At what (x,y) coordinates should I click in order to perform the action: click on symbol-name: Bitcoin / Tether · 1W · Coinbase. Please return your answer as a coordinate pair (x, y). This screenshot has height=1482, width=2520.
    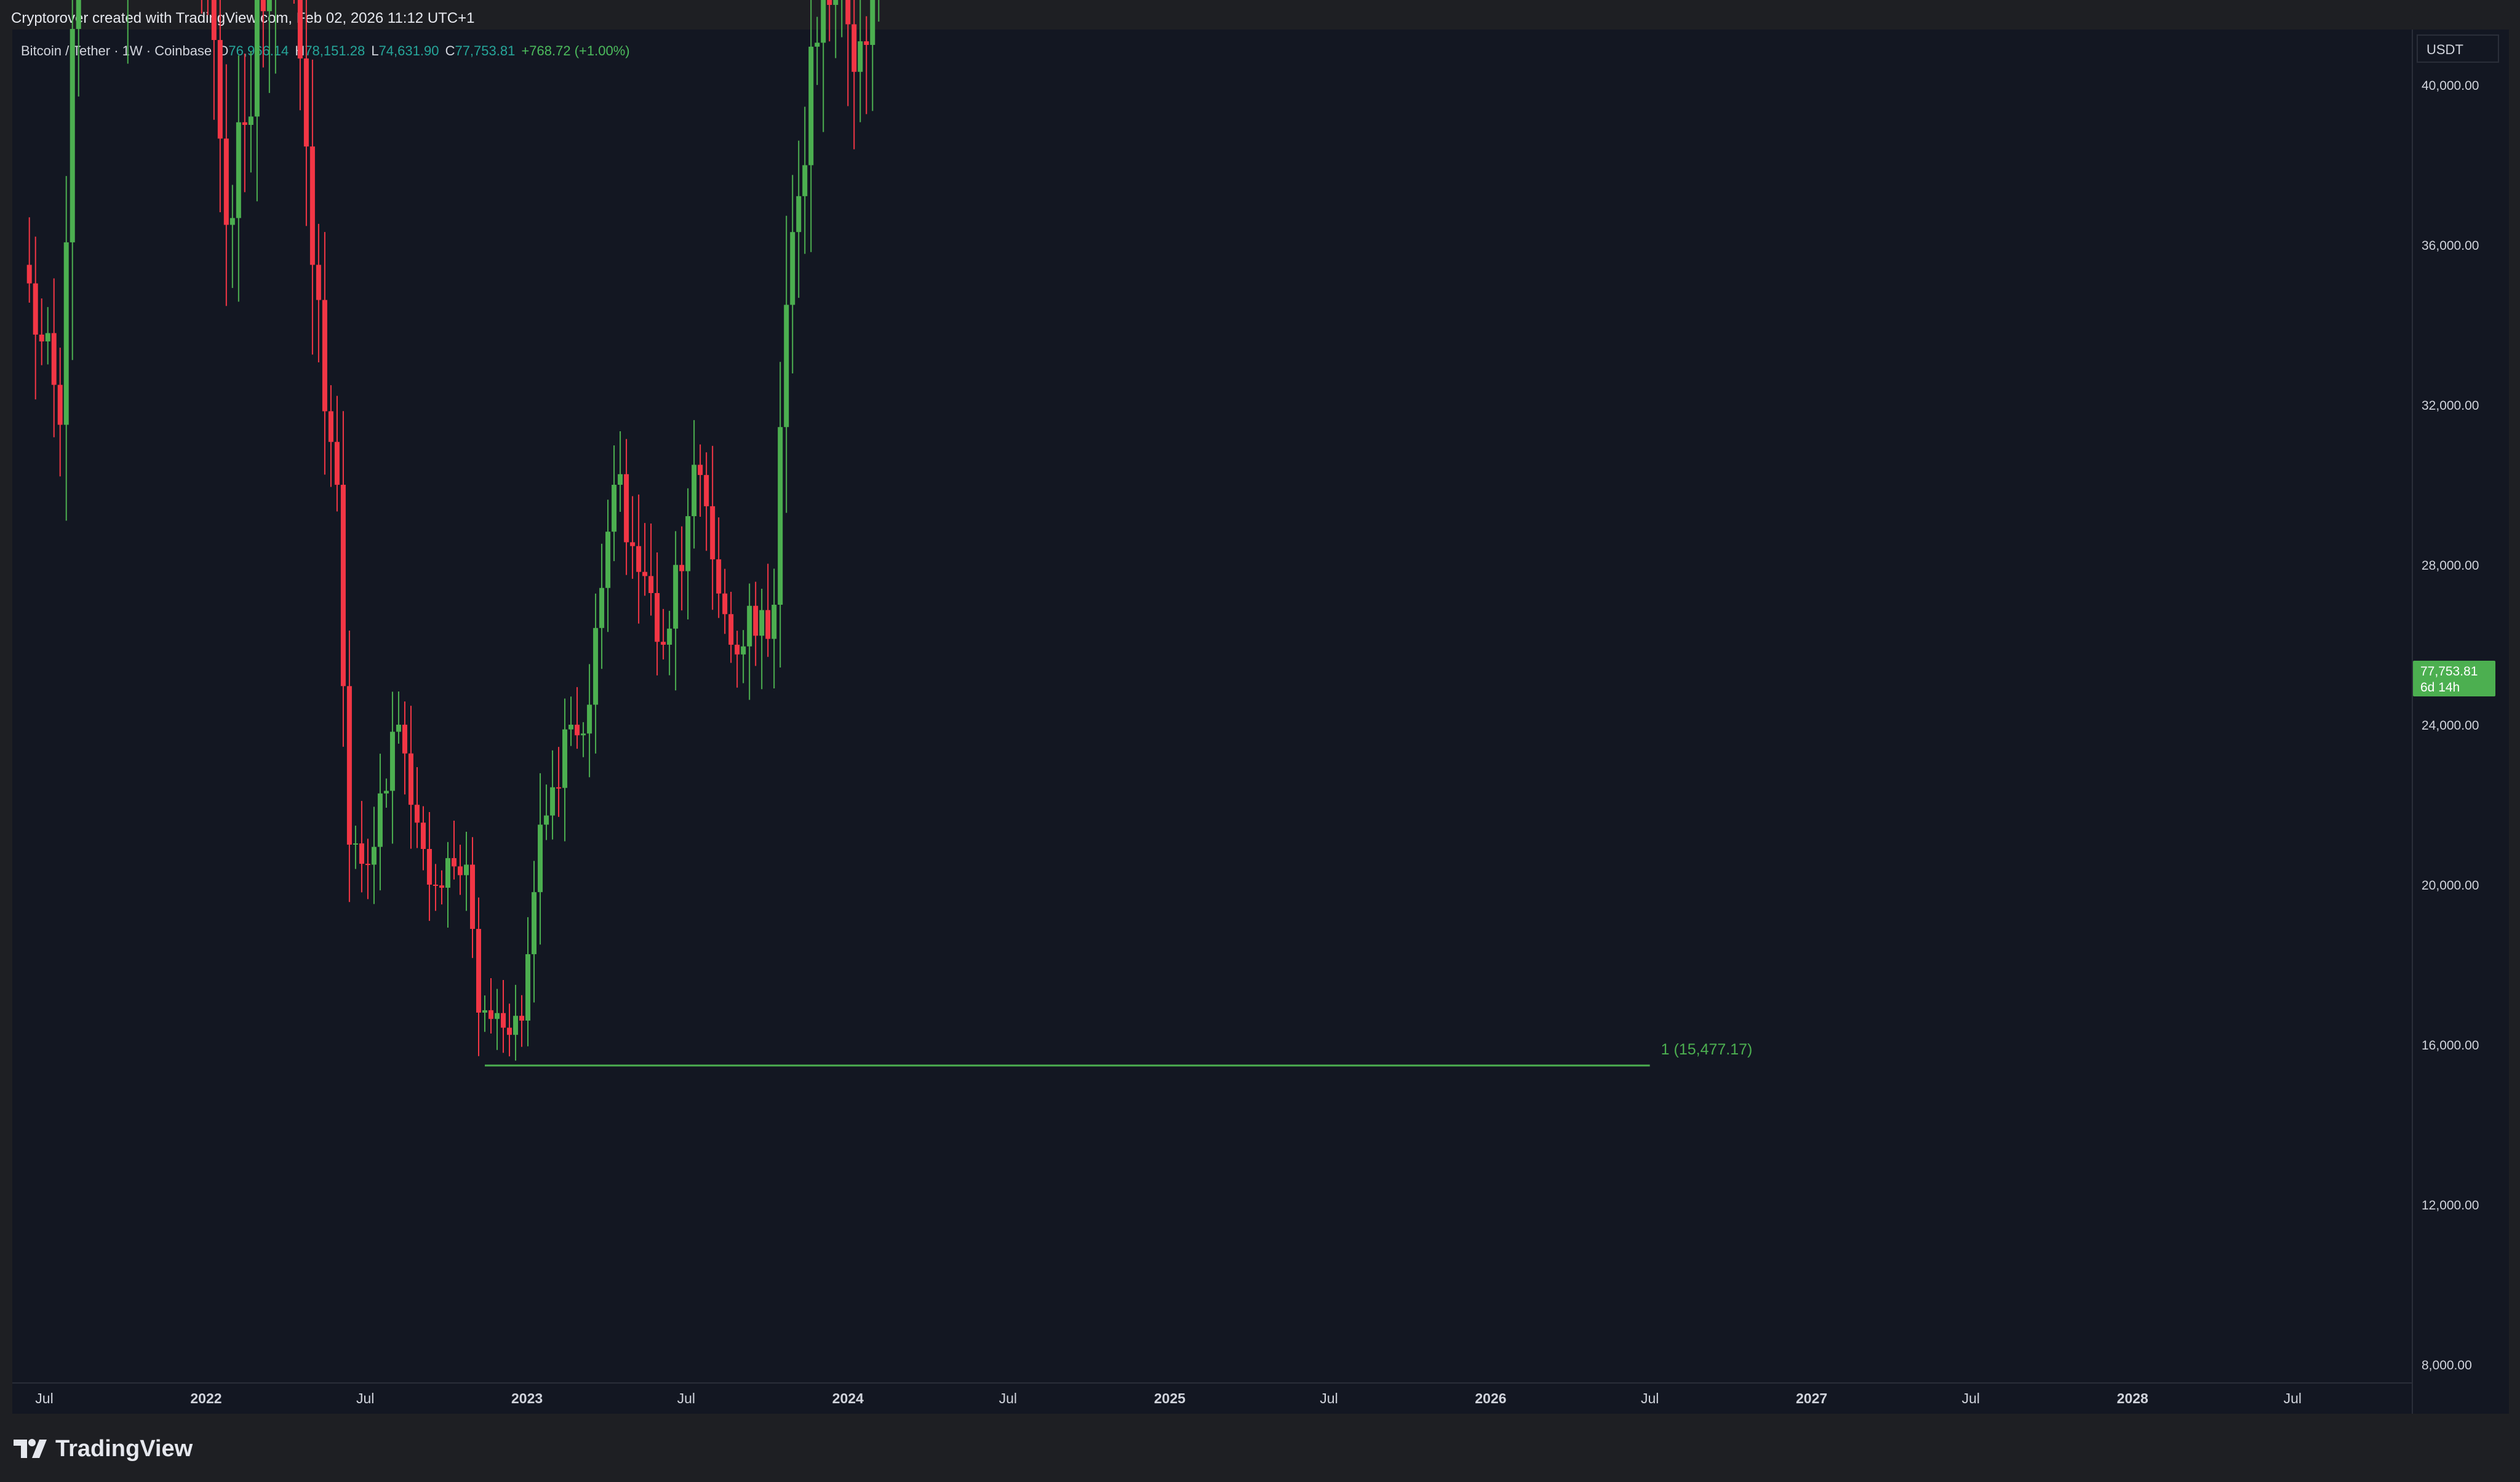
    Looking at the image, I should click on (116, 50).